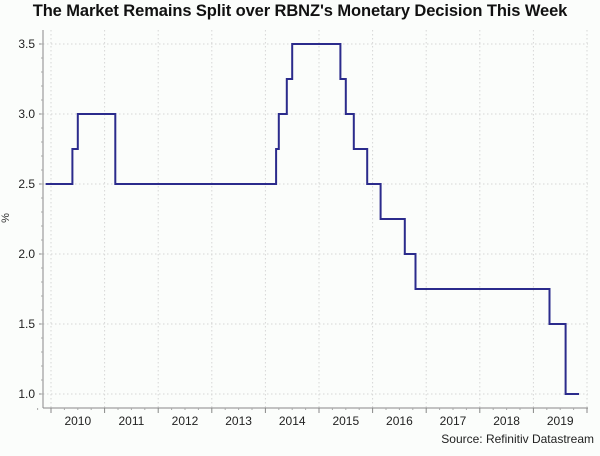 The width and height of the screenshot is (600, 456). Describe the element at coordinates (26, 254) in the screenshot. I see `y-tick-label: 2.0` at that location.